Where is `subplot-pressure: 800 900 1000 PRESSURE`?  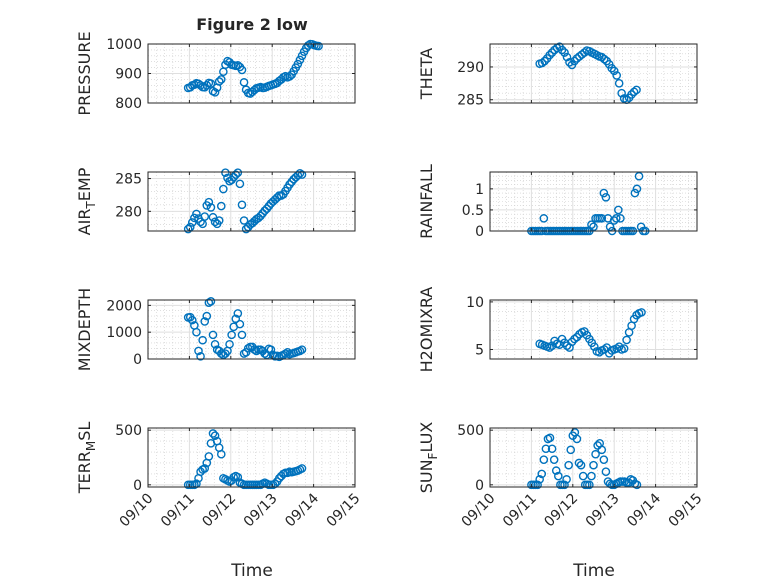
subplot-pressure: 800 900 1000 PRESSURE is located at coordinates (215, 73).